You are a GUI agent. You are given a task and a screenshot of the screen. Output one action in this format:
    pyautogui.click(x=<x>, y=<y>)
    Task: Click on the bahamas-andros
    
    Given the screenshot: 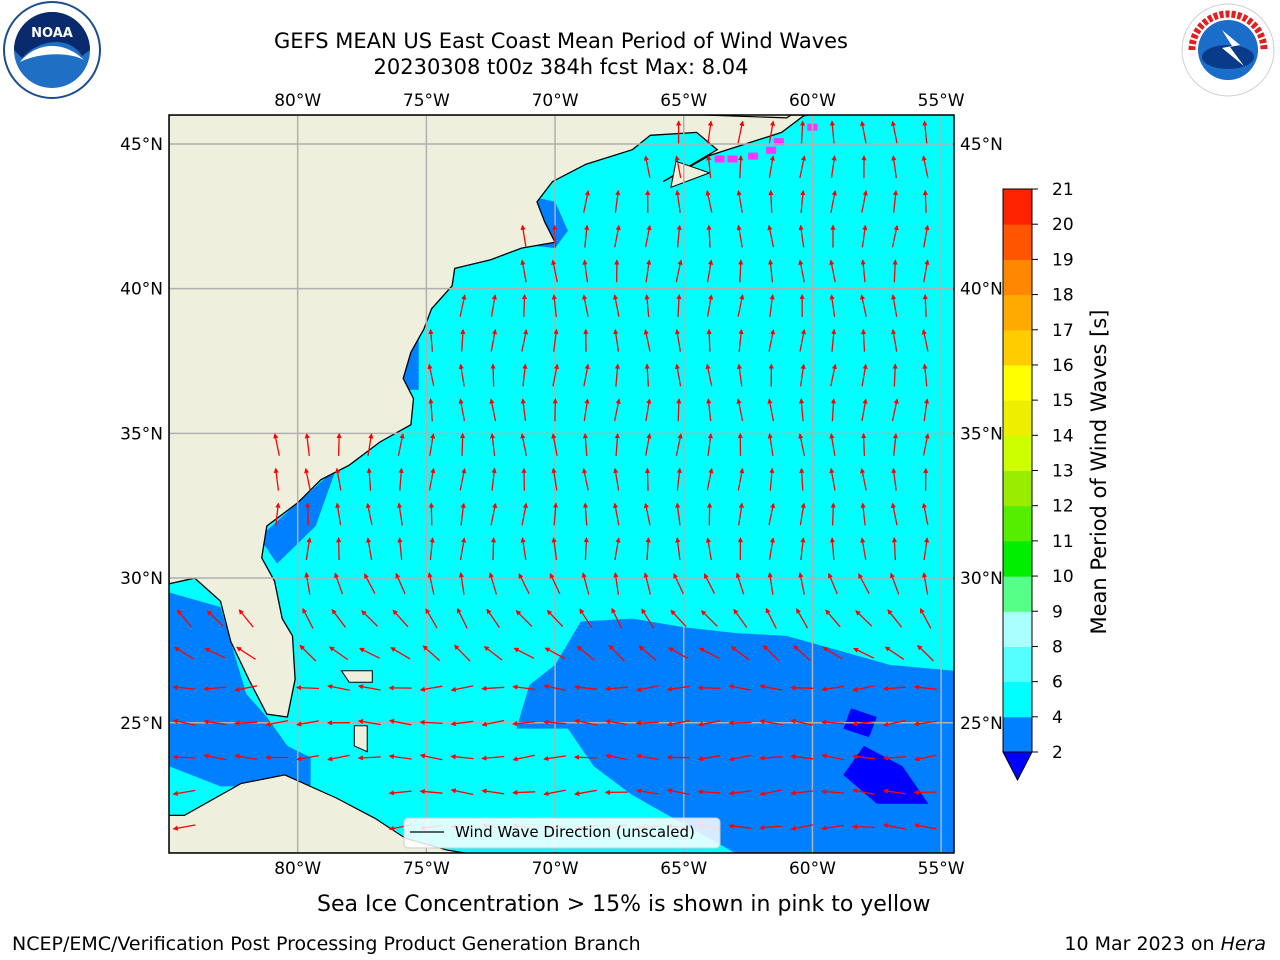 What is the action you would take?
    pyautogui.click(x=360, y=739)
    